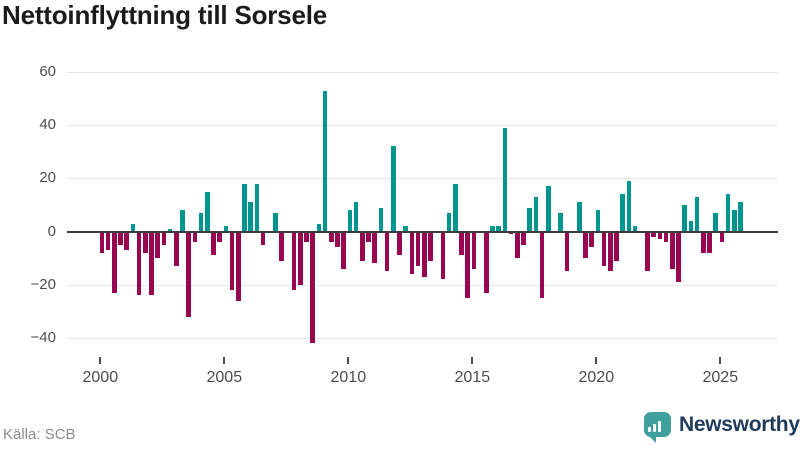  Describe the element at coordinates (348, 377) in the screenshot. I see `x-axis-tick-label: 2010` at that location.